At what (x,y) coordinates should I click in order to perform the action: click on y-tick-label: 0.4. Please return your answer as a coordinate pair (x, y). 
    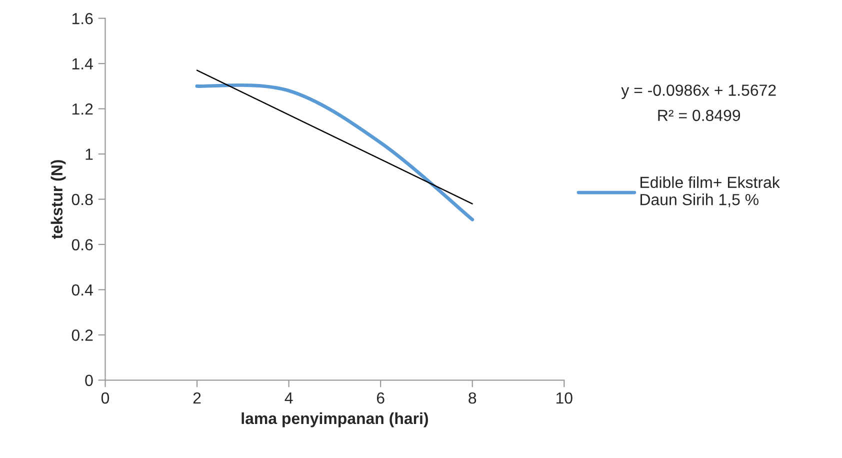
    Looking at the image, I should click on (82, 290).